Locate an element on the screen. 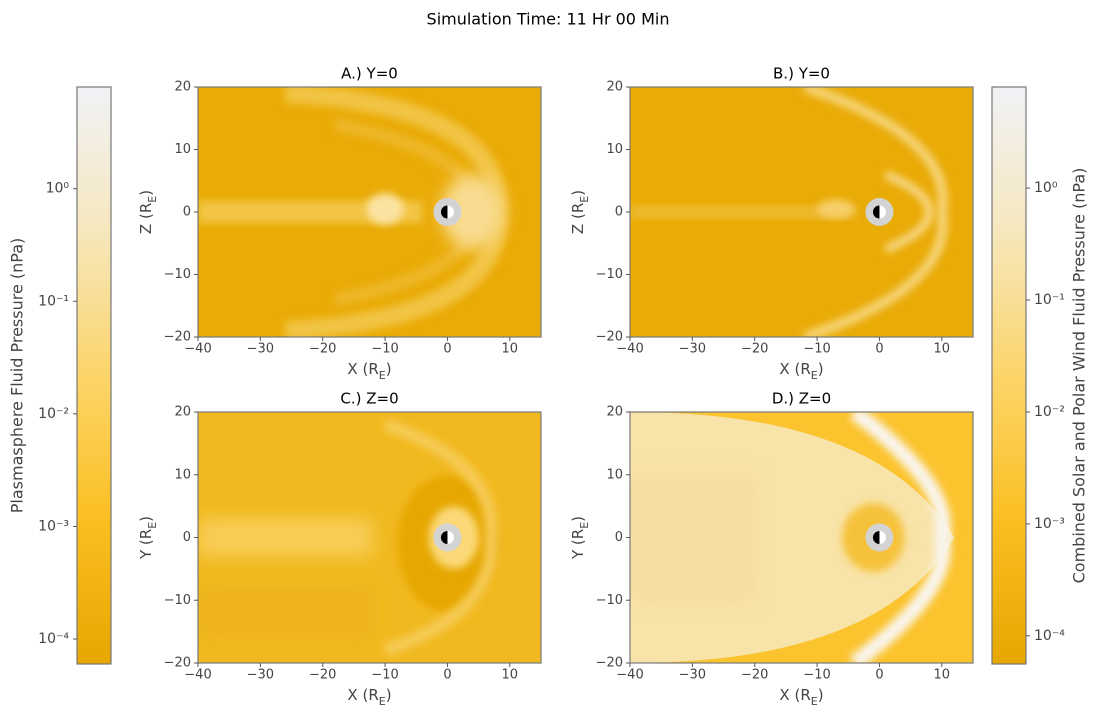 Image resolution: width=1095 pixels, height=712 pixels. panel-title: D.) Z=0 is located at coordinates (801, 399).